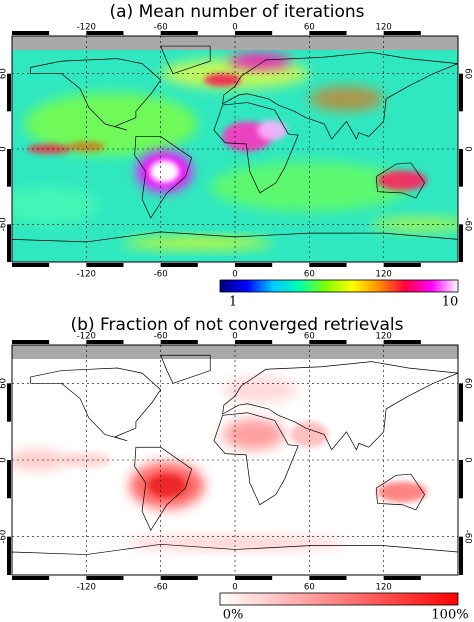 The width and height of the screenshot is (474, 622). What do you see at coordinates (233, 615) in the screenshot?
I see `colorbar-min-label: 0%` at bounding box center [233, 615].